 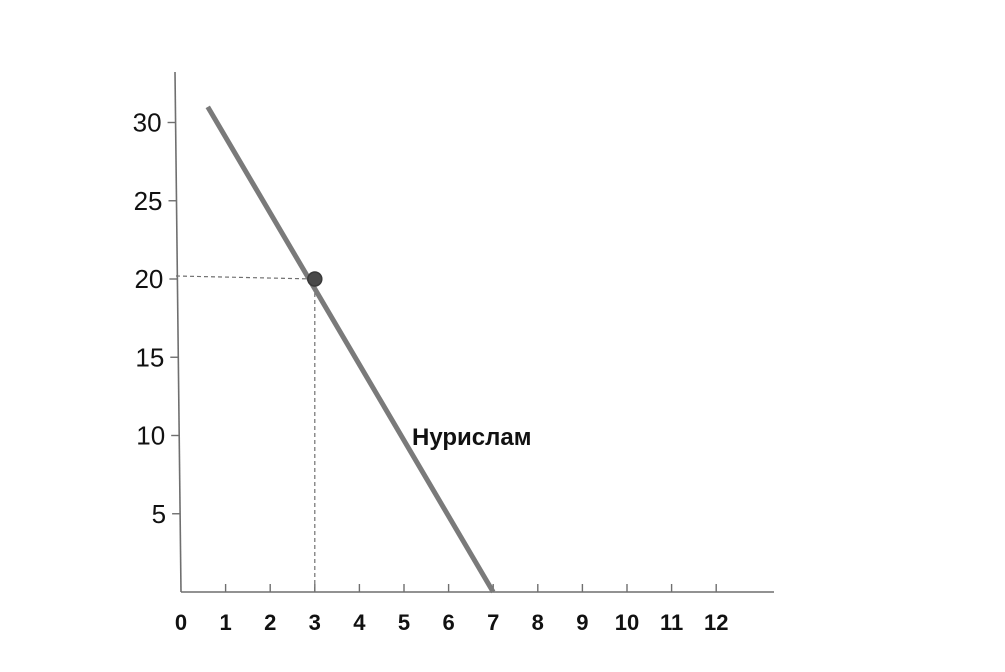 What do you see at coordinates (159, 514) in the screenshot?
I see `y-tick-label: 5` at bounding box center [159, 514].